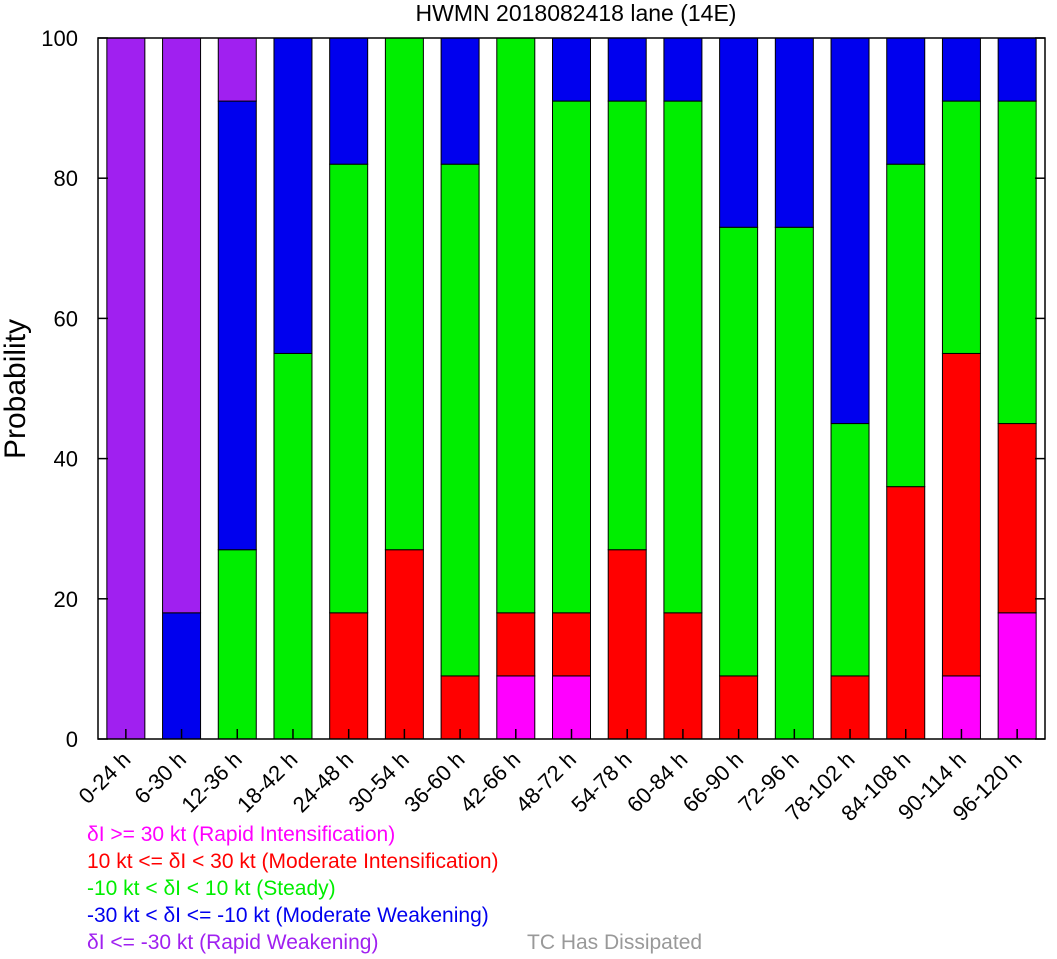 This screenshot has width=1057, height=959. Describe the element at coordinates (267, 782) in the screenshot. I see `x-tick-label: 18-42 h` at that location.